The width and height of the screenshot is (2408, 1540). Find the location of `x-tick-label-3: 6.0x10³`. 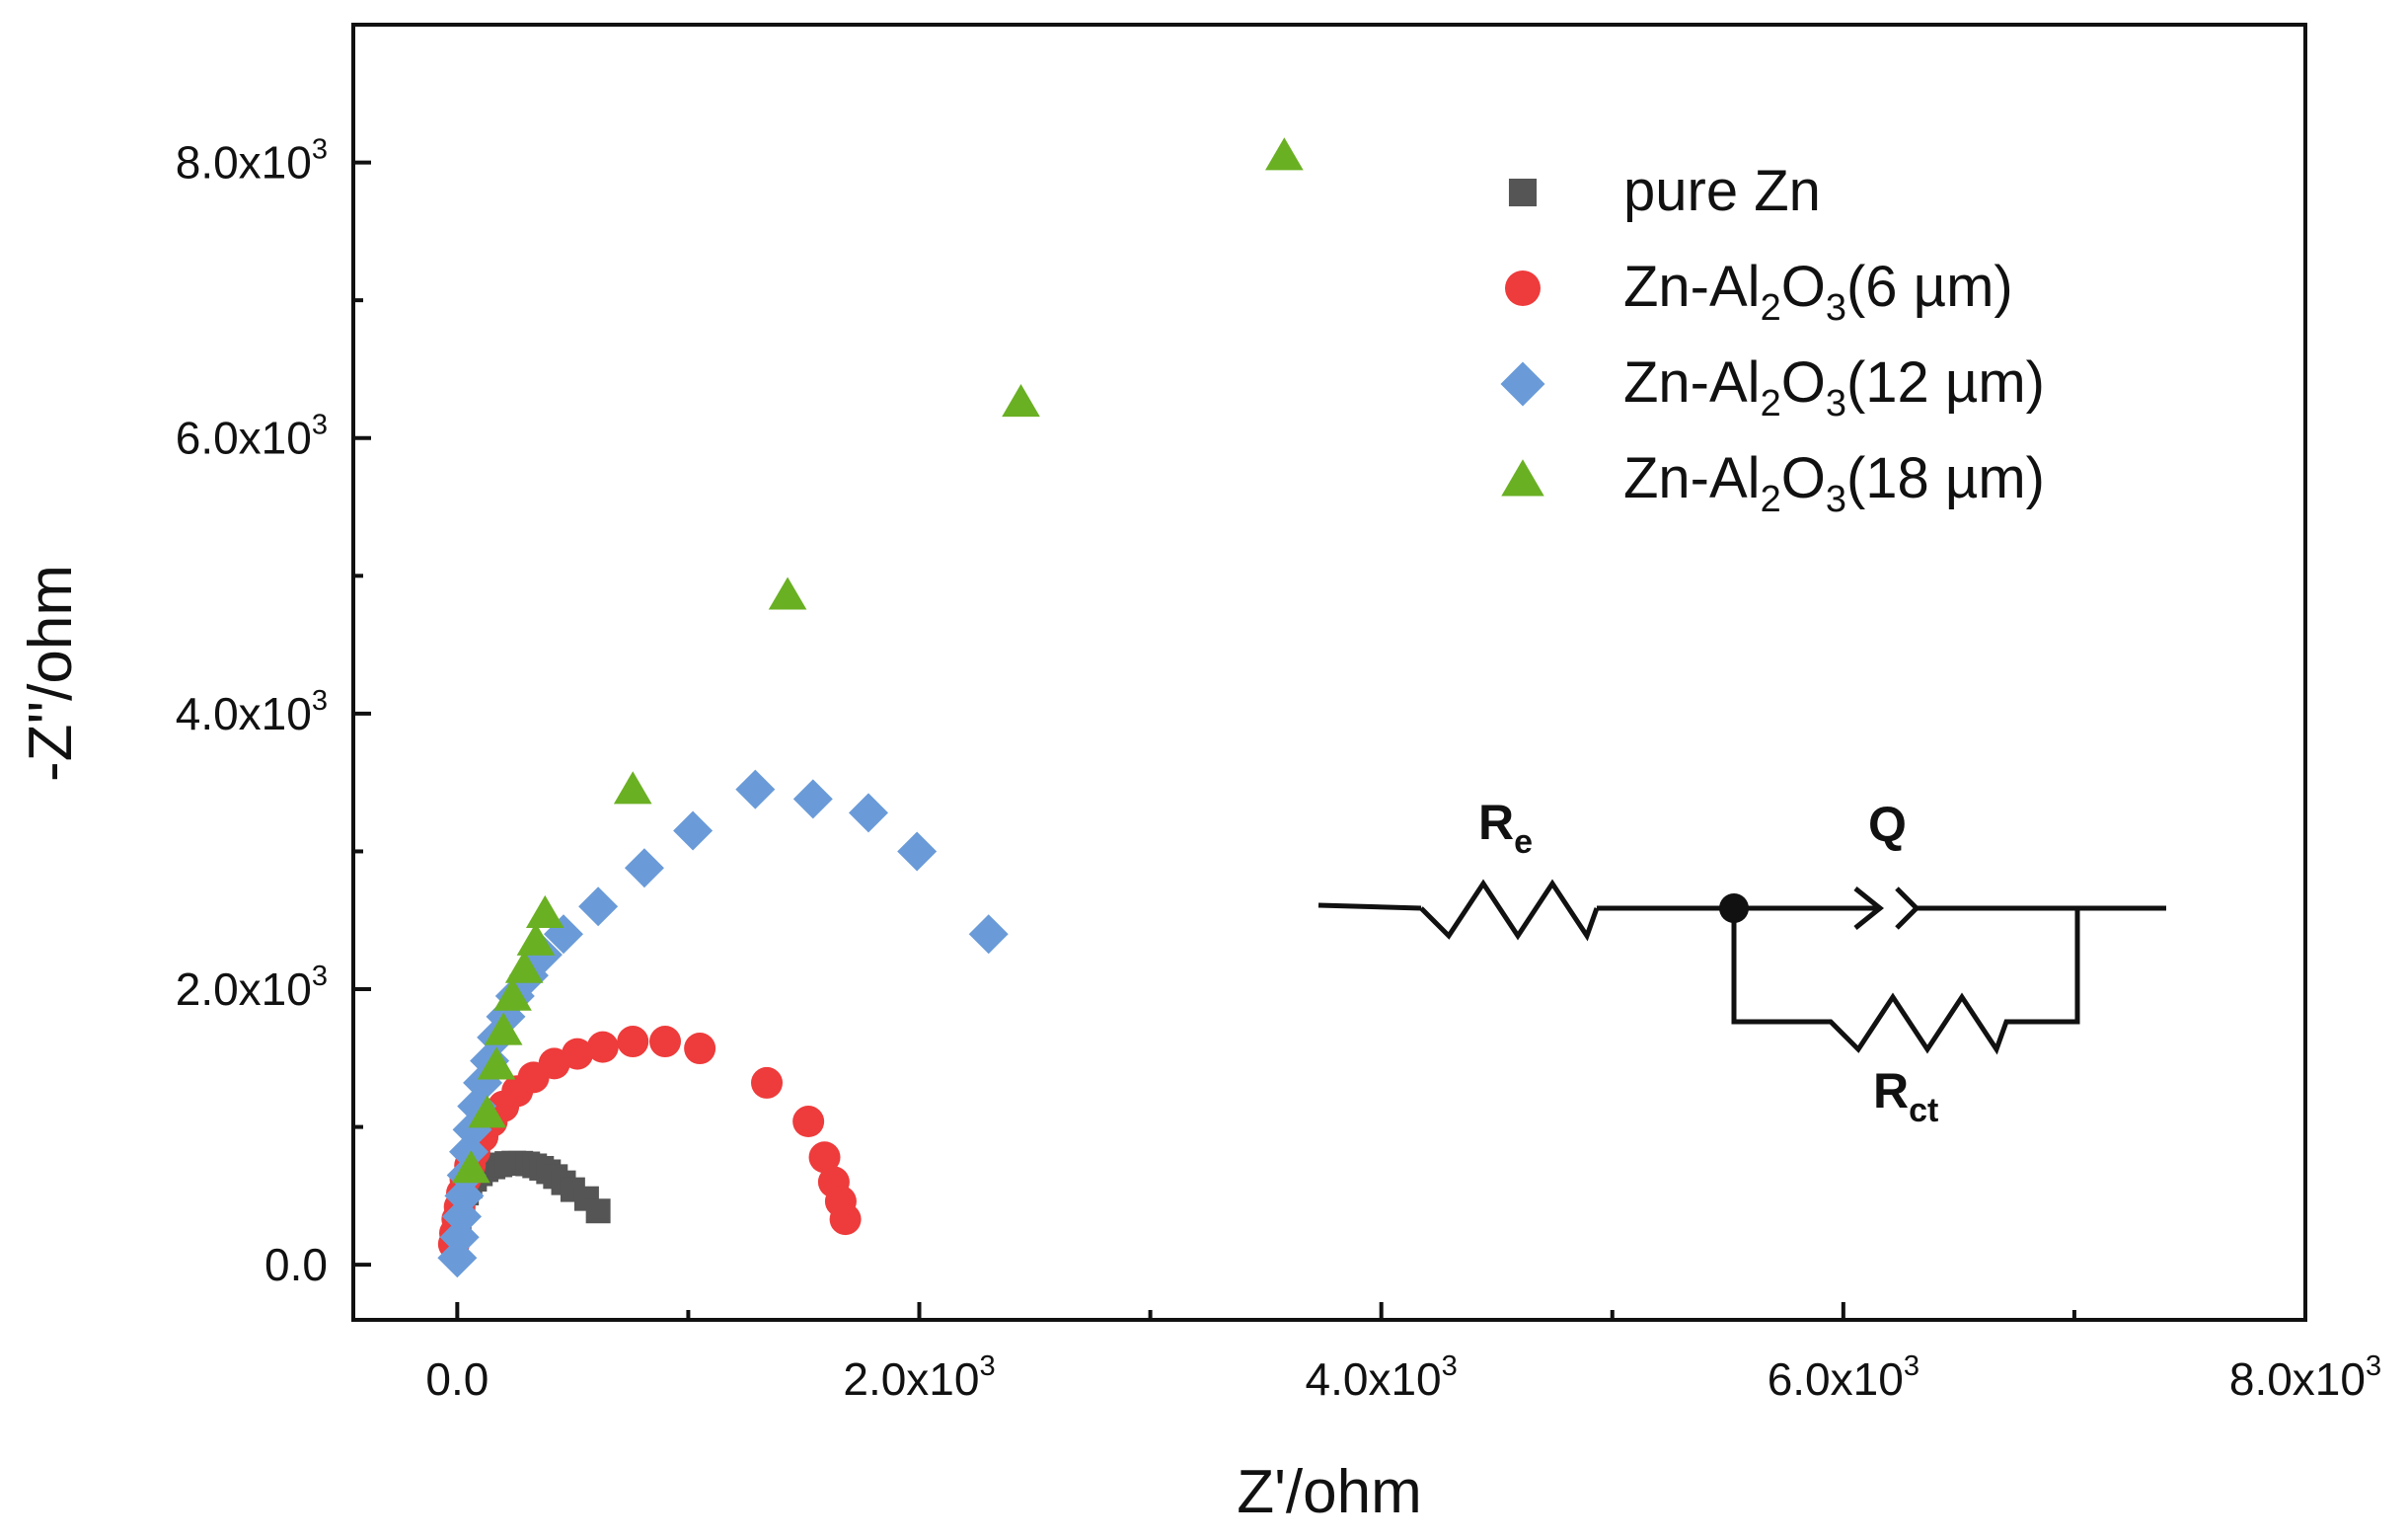

x-tick-label-3: 6.0x10³ is located at coordinates (1844, 1377).